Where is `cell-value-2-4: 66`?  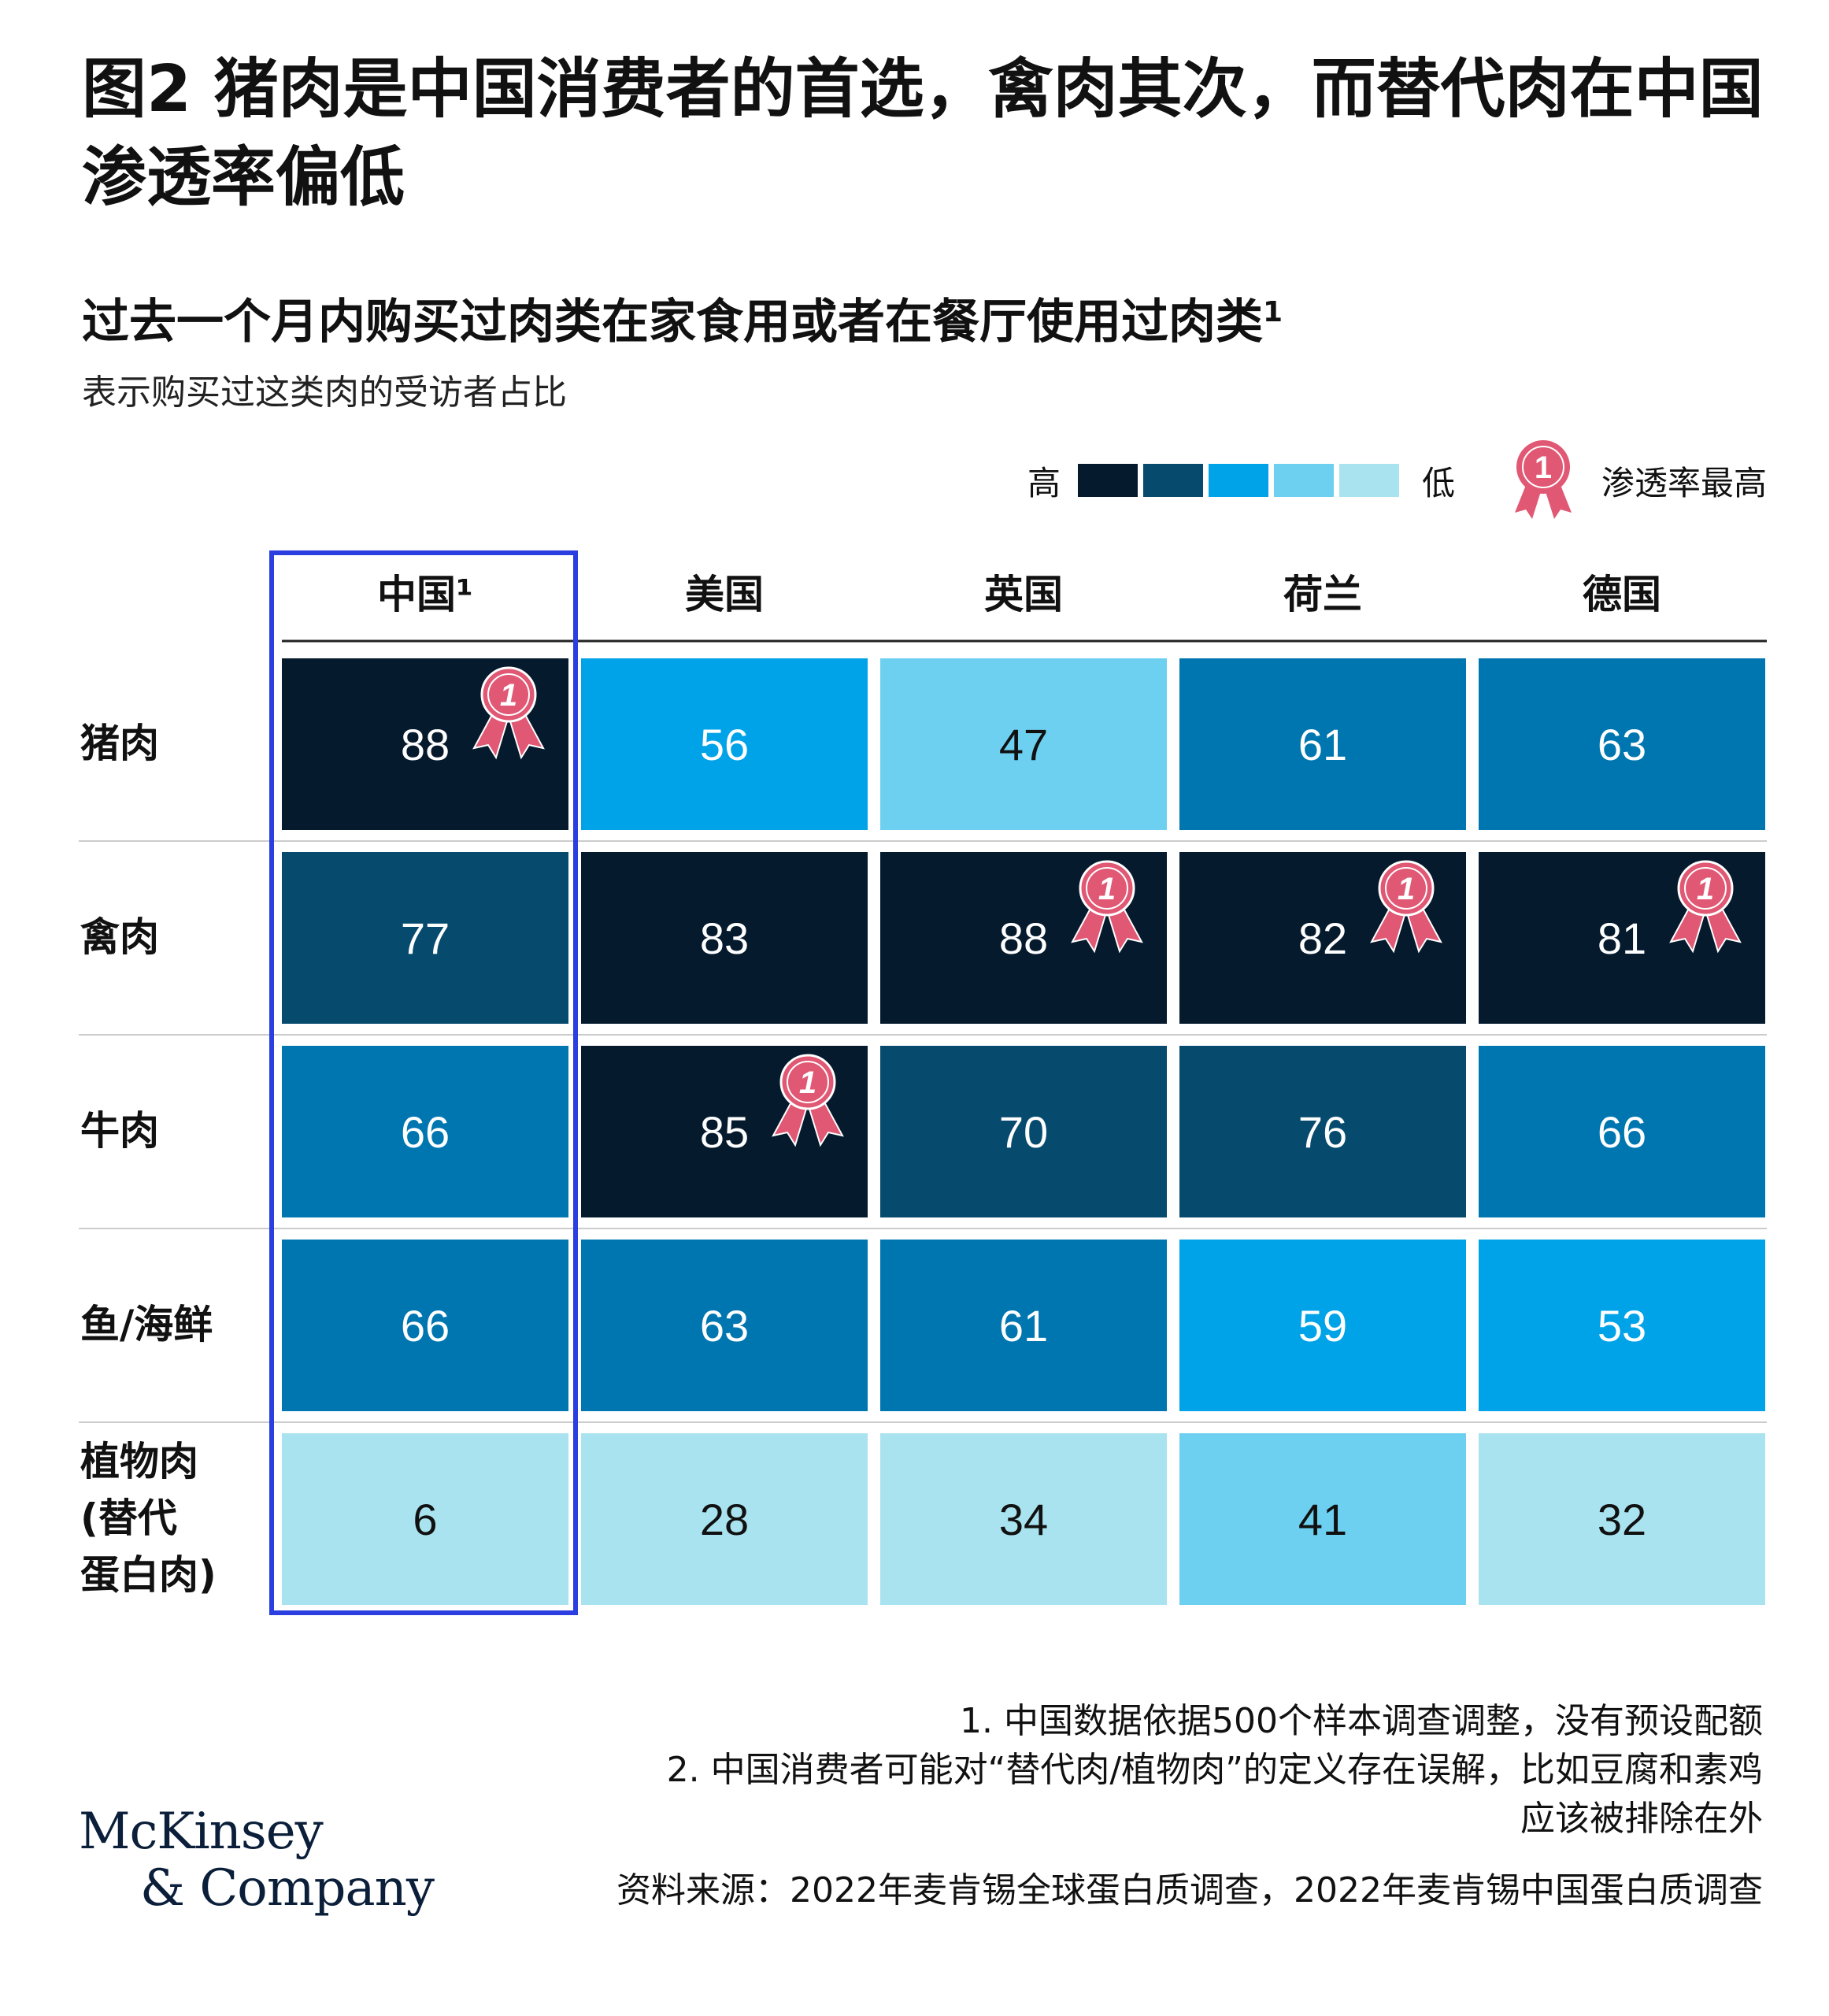 cell-value-2-4: 66 is located at coordinates (1622, 1132).